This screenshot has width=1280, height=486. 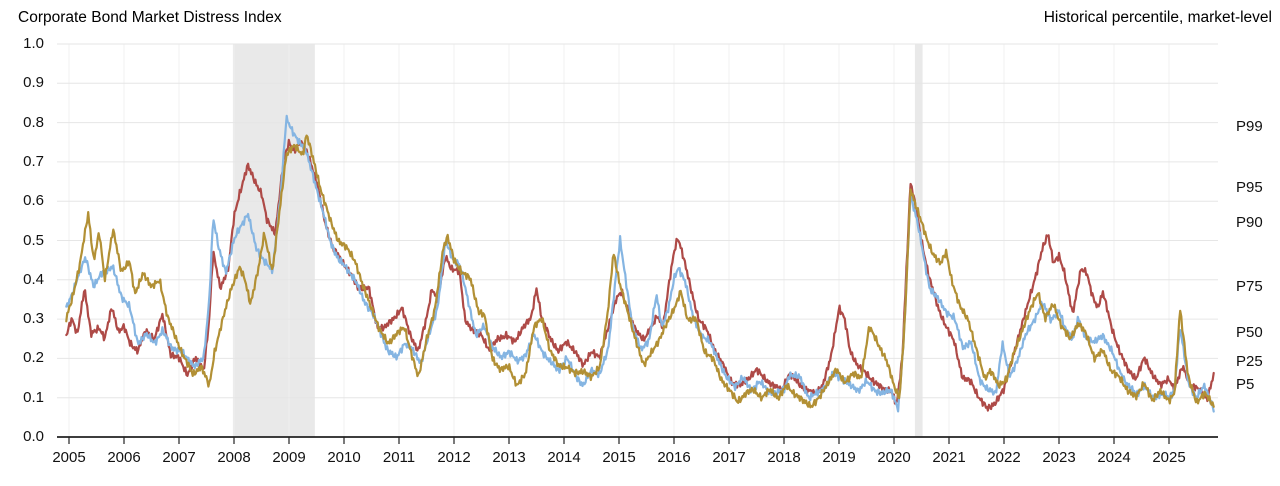 What do you see at coordinates (949, 457) in the screenshot?
I see `x-tick-label: 2021` at bounding box center [949, 457].